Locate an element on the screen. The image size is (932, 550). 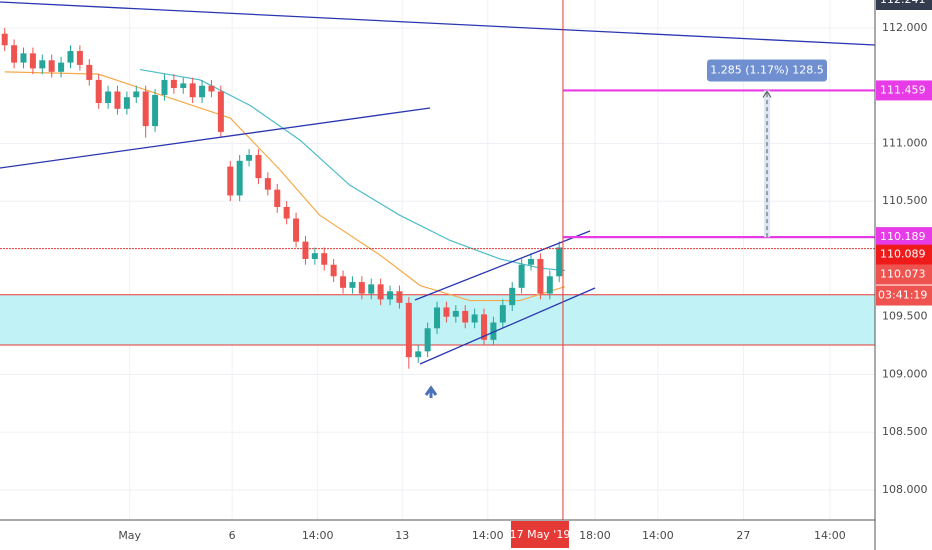
crosshair-label-box is located at coordinates (539, 534).